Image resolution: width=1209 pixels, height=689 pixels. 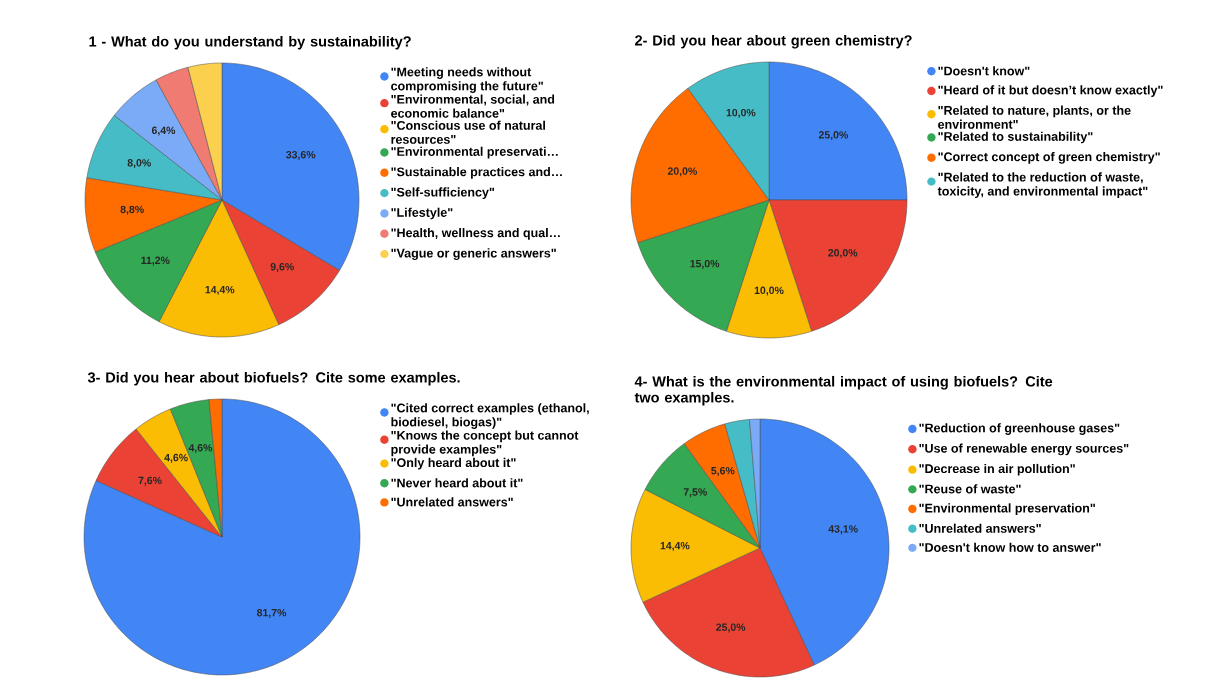 What do you see at coordinates (1042, 185) in the screenshot?
I see `legend-label: "Related to the reduction of waste, toxicity, and environmental impact"` at bounding box center [1042, 185].